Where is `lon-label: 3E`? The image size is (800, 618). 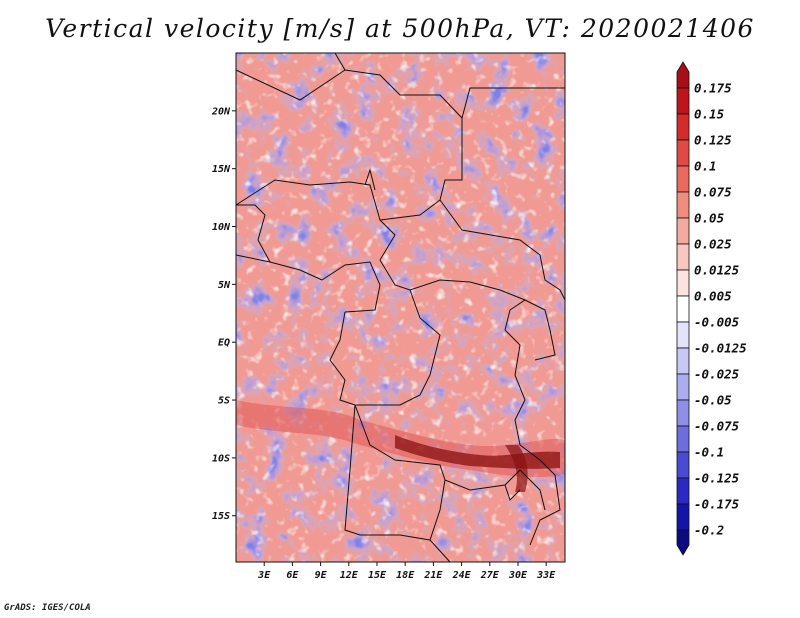
lon-label: 3E is located at coordinates (264, 575).